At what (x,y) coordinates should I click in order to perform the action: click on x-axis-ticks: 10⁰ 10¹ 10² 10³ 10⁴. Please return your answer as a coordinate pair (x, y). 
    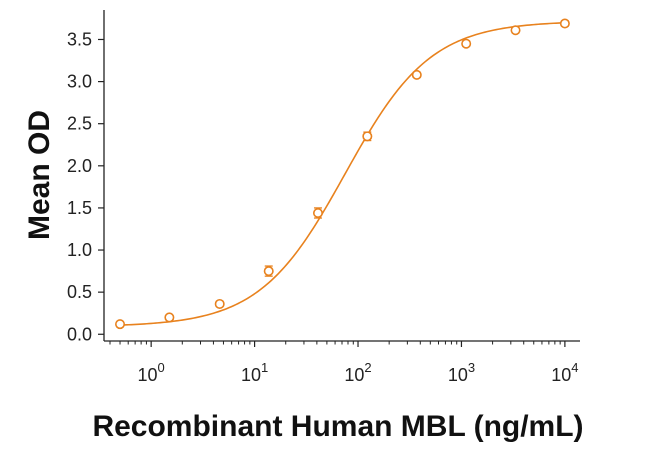
    Looking at the image, I should click on (344, 363).